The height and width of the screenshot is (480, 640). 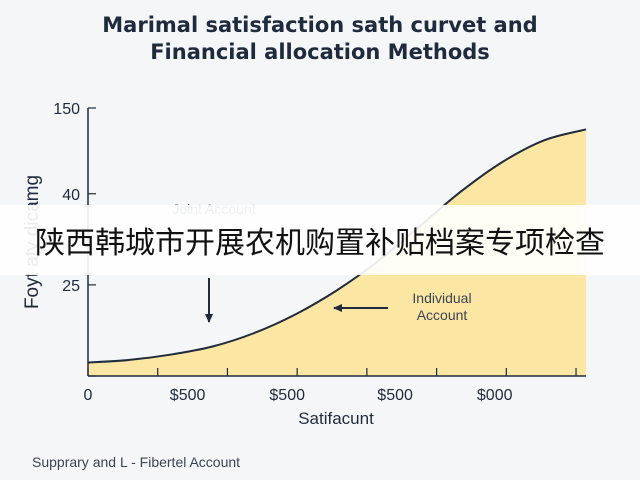 What do you see at coordinates (320, 25) in the screenshot?
I see `chart-title-line1: Marimal satisfaction sath curvet and` at bounding box center [320, 25].